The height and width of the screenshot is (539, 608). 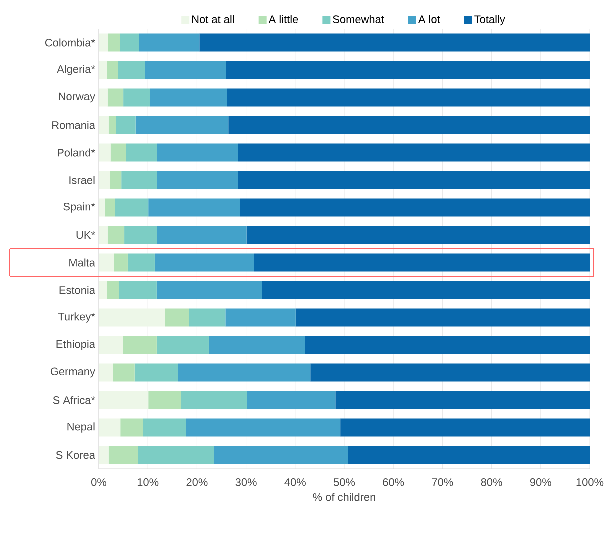 I want to click on y-tick-label: Nepal, so click(x=81, y=427).